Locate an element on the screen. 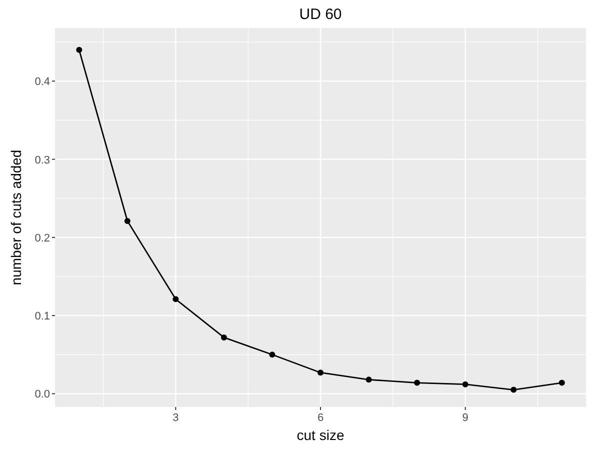 The image size is (592, 450). y-tick-label: 0.3 is located at coordinates (42, 160).